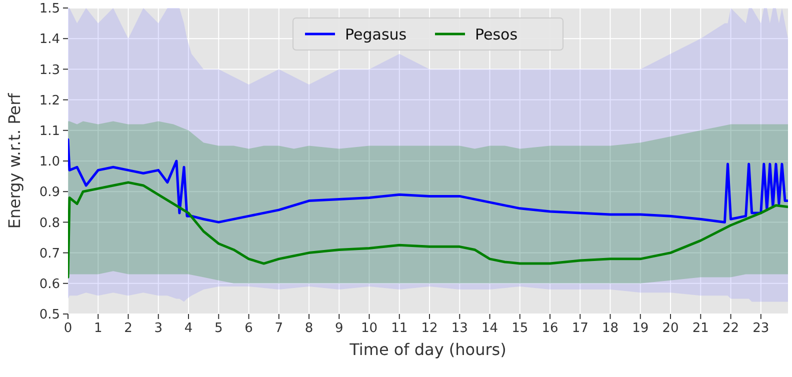 The image size is (792, 377). Describe the element at coordinates (459, 328) in the screenshot. I see `x-tick-label: 13` at that location.